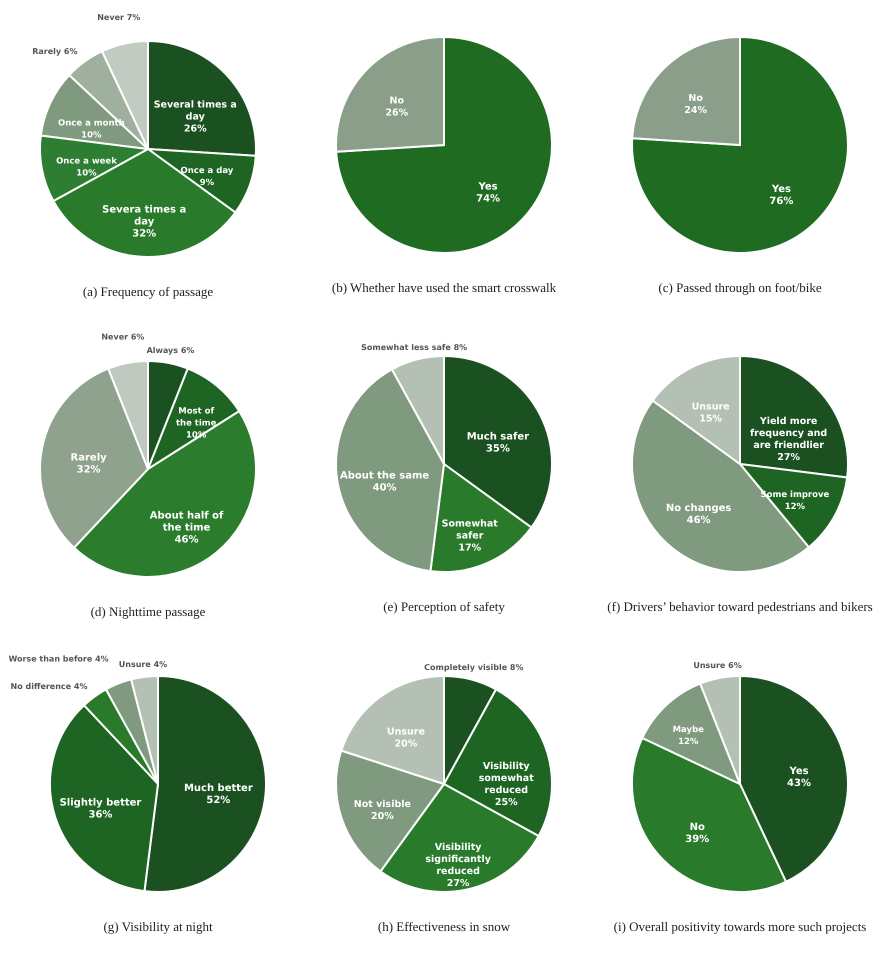 The width and height of the screenshot is (896, 964). What do you see at coordinates (195, 111) in the screenshot?
I see `slice-label: Several times a day` at bounding box center [195, 111].